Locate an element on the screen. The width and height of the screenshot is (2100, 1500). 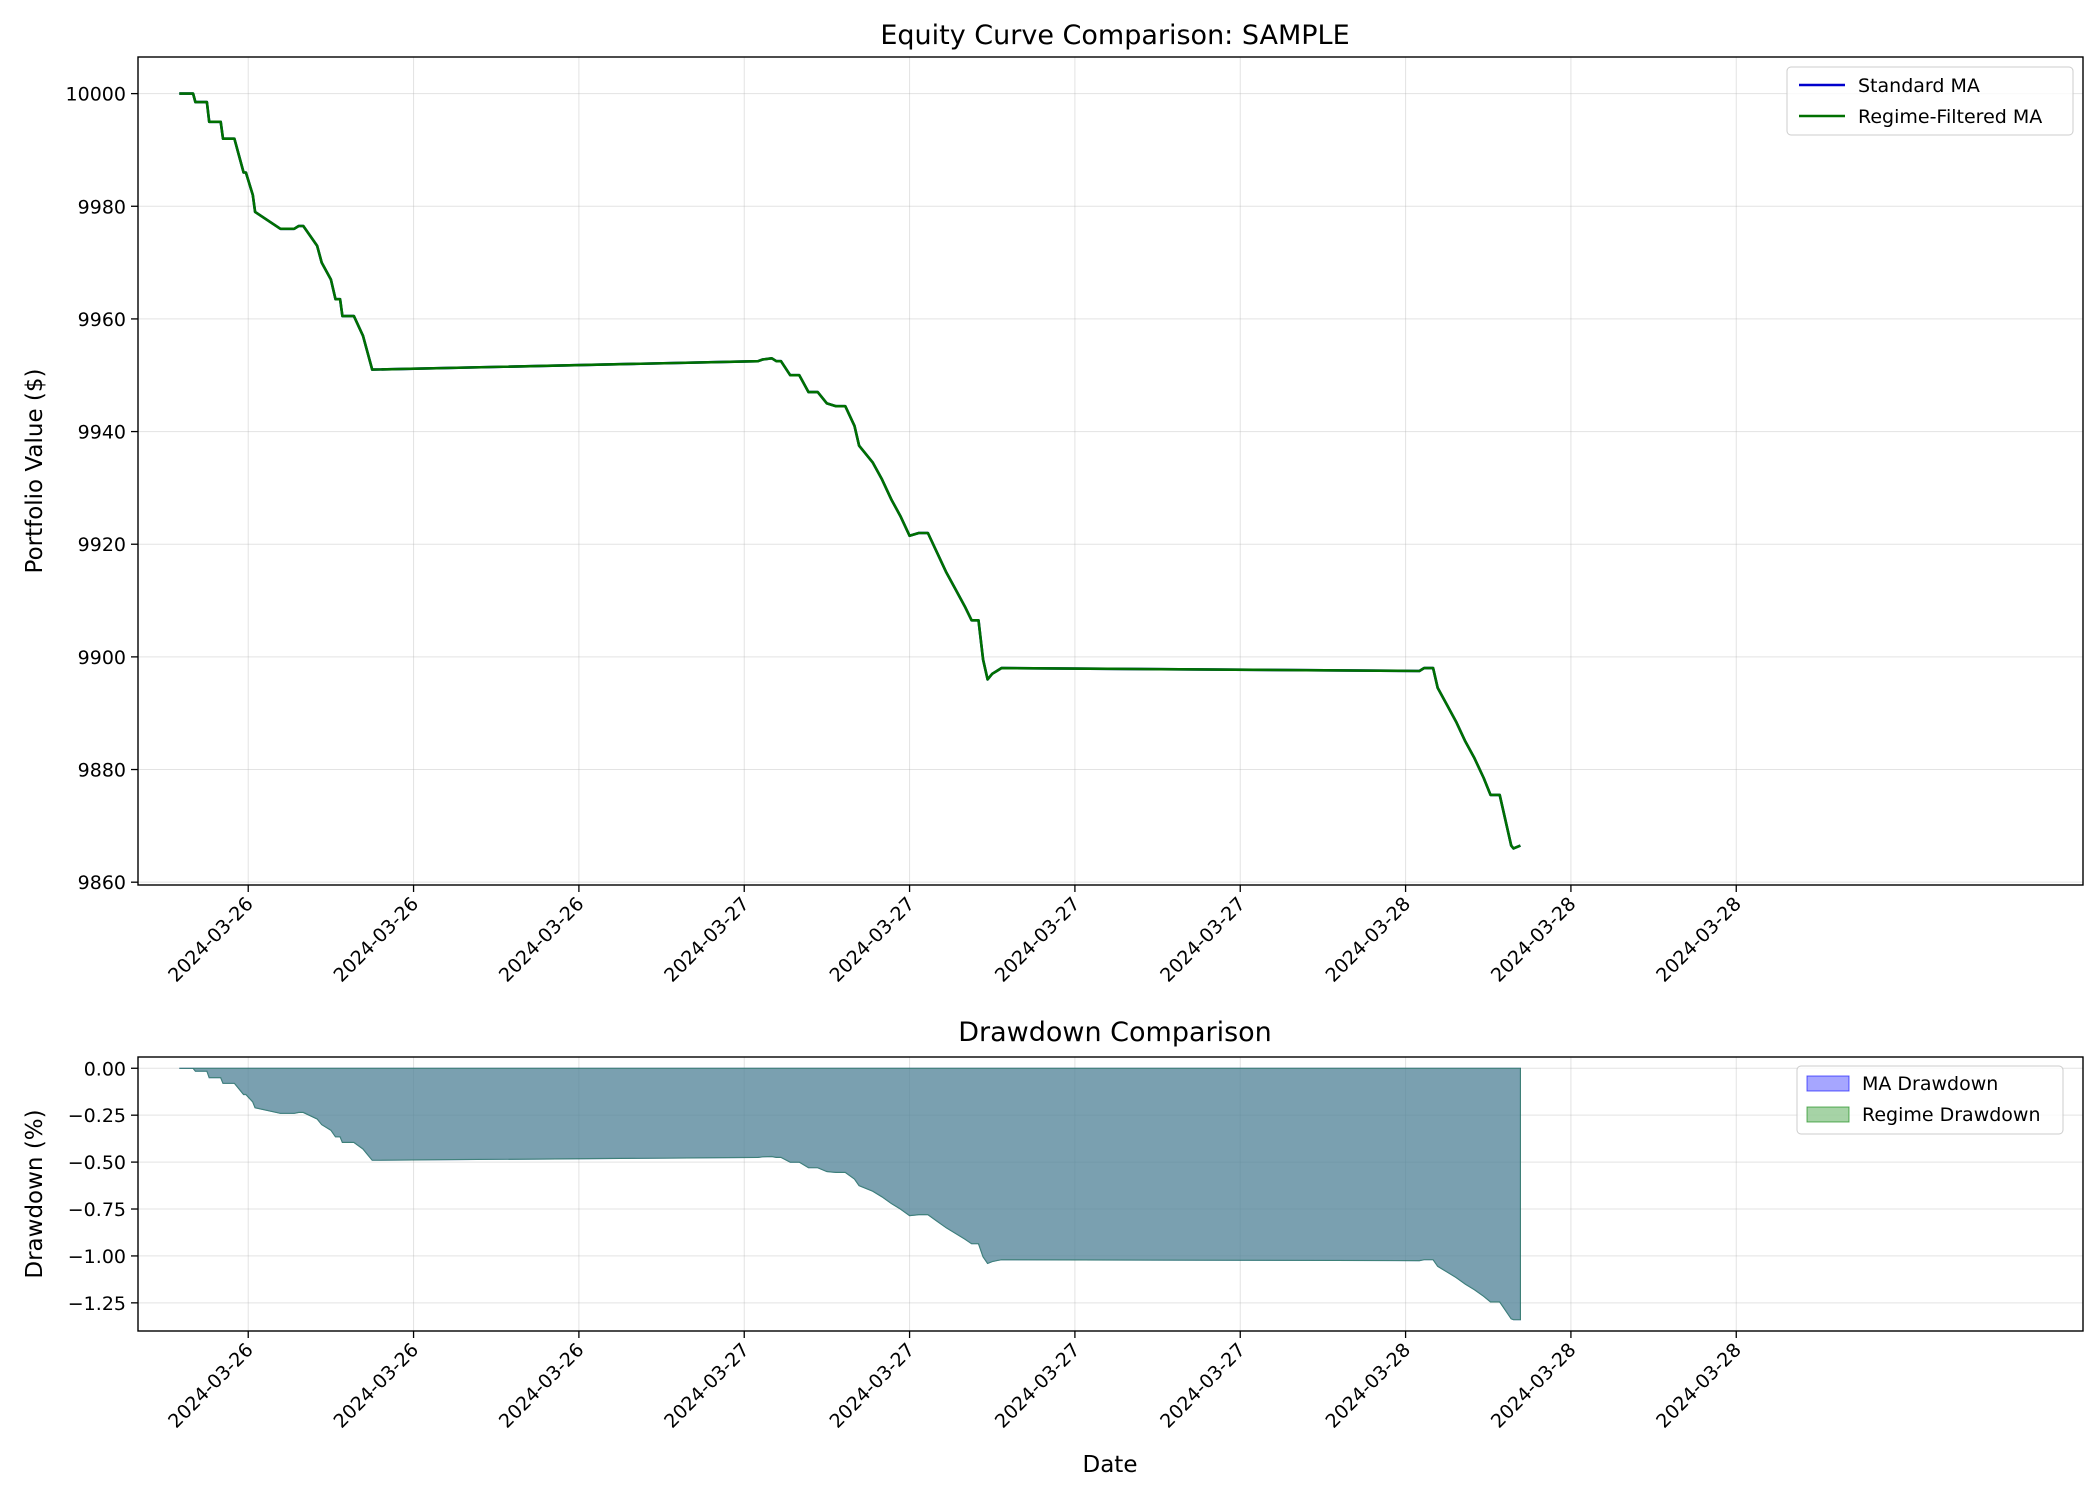
equity-y-ticks: 9860 9880 9900 9920 9940 9960 9980 10000 is located at coordinates (102, 489).